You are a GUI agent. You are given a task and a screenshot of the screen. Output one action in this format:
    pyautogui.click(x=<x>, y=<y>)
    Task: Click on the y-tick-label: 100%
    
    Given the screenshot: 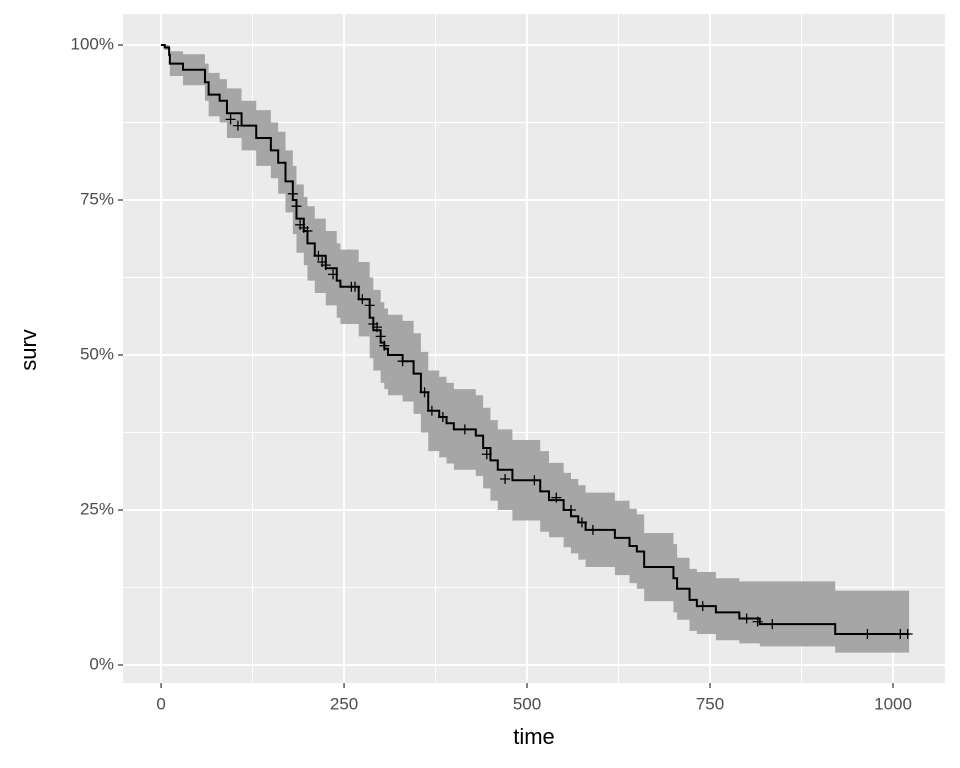 What is the action you would take?
    pyautogui.click(x=92, y=43)
    